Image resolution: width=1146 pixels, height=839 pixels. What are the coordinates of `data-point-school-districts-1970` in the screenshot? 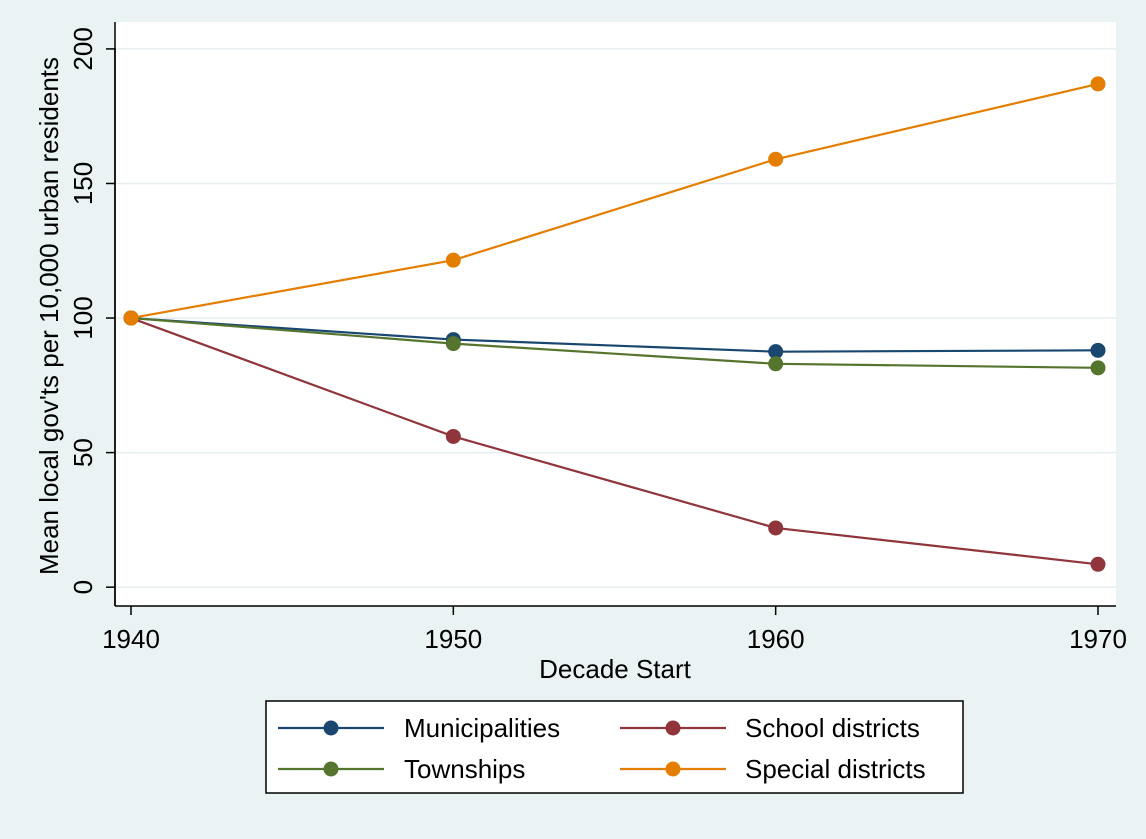 It's located at (1098, 564).